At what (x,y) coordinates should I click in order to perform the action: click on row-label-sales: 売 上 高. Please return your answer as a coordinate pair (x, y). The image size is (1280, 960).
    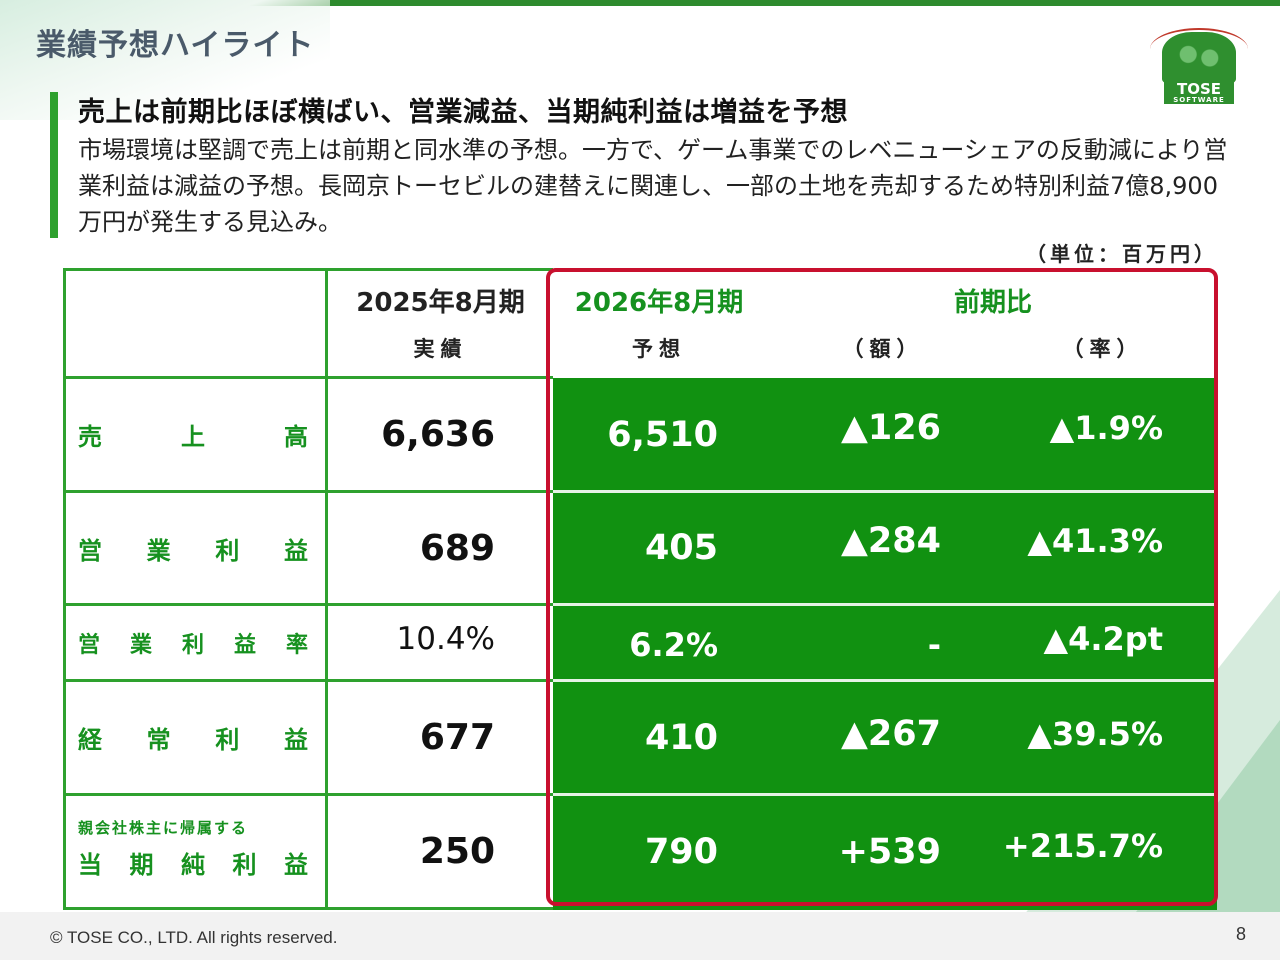
    Looking at the image, I should click on (193, 437).